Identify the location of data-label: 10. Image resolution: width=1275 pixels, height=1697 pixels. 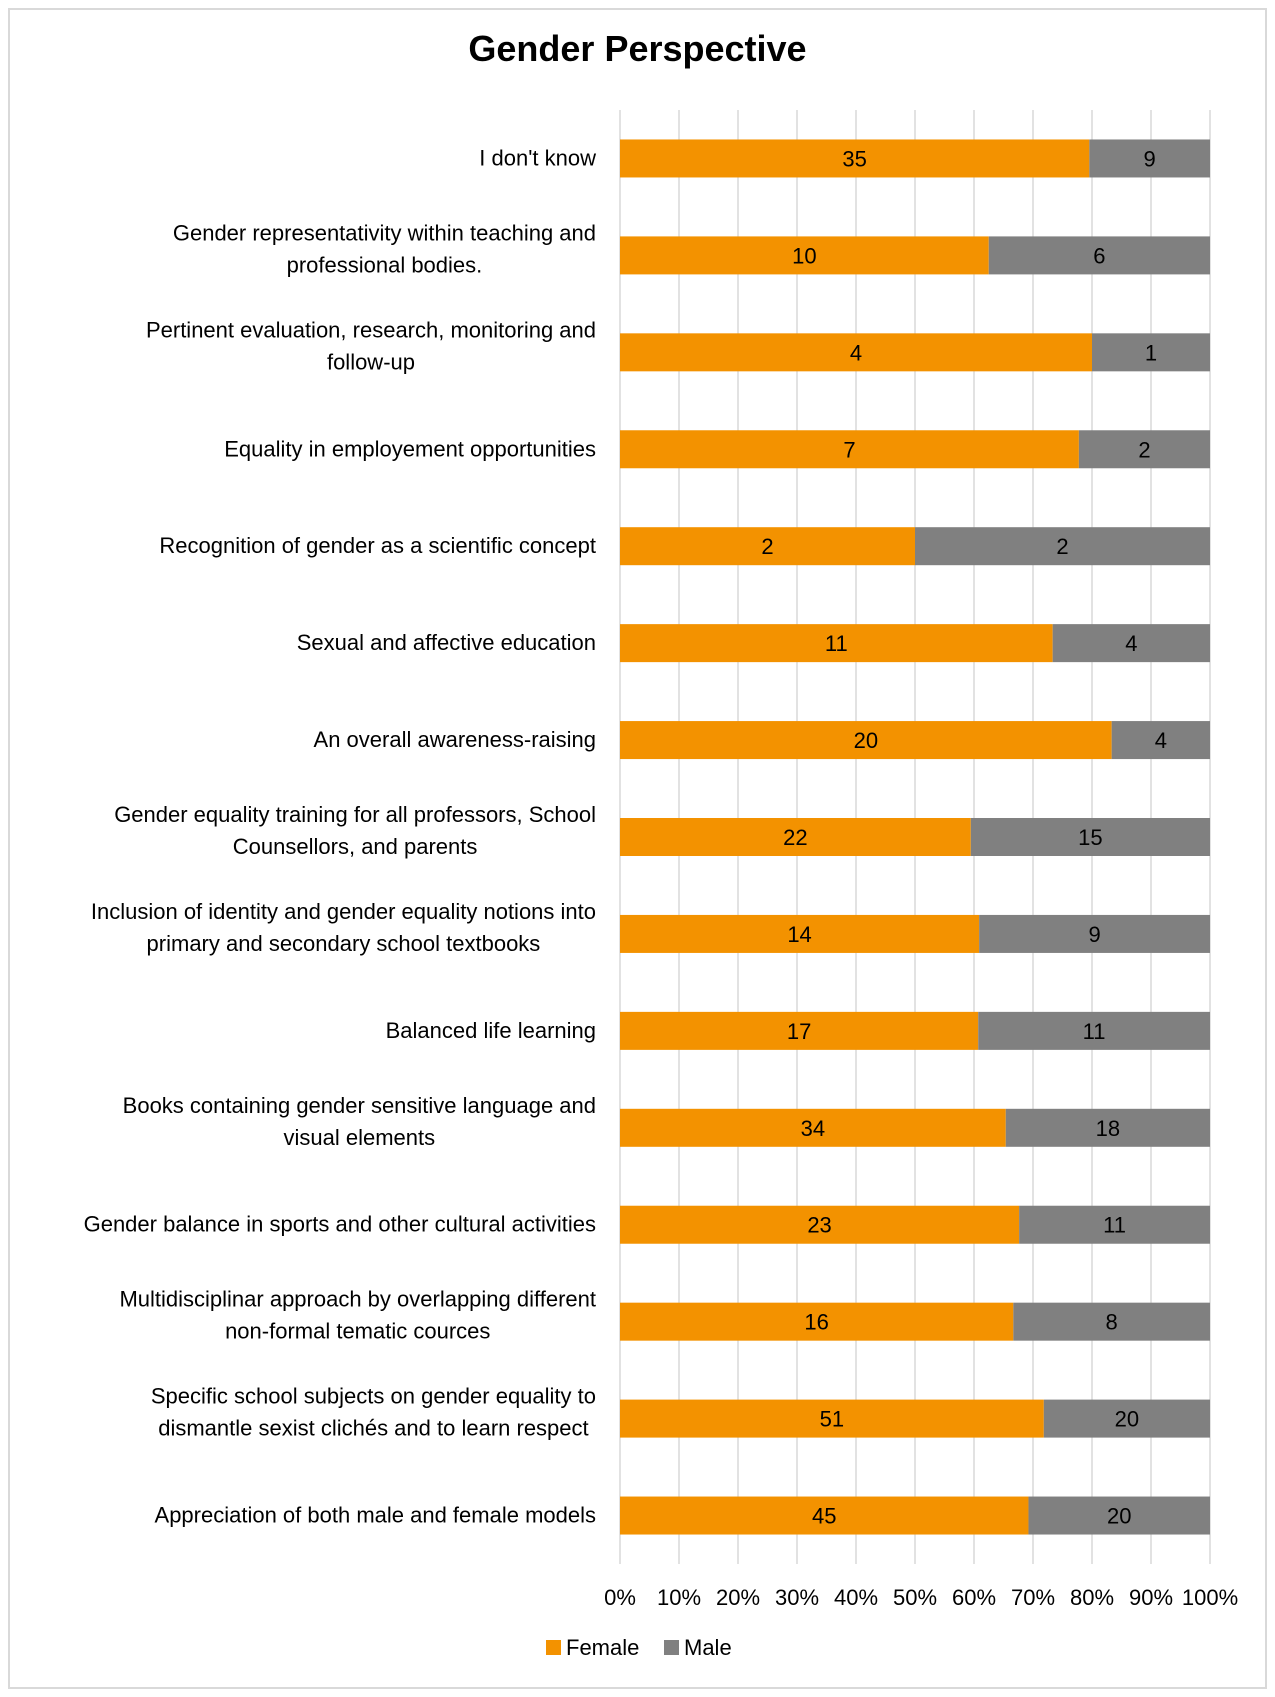
(804, 255).